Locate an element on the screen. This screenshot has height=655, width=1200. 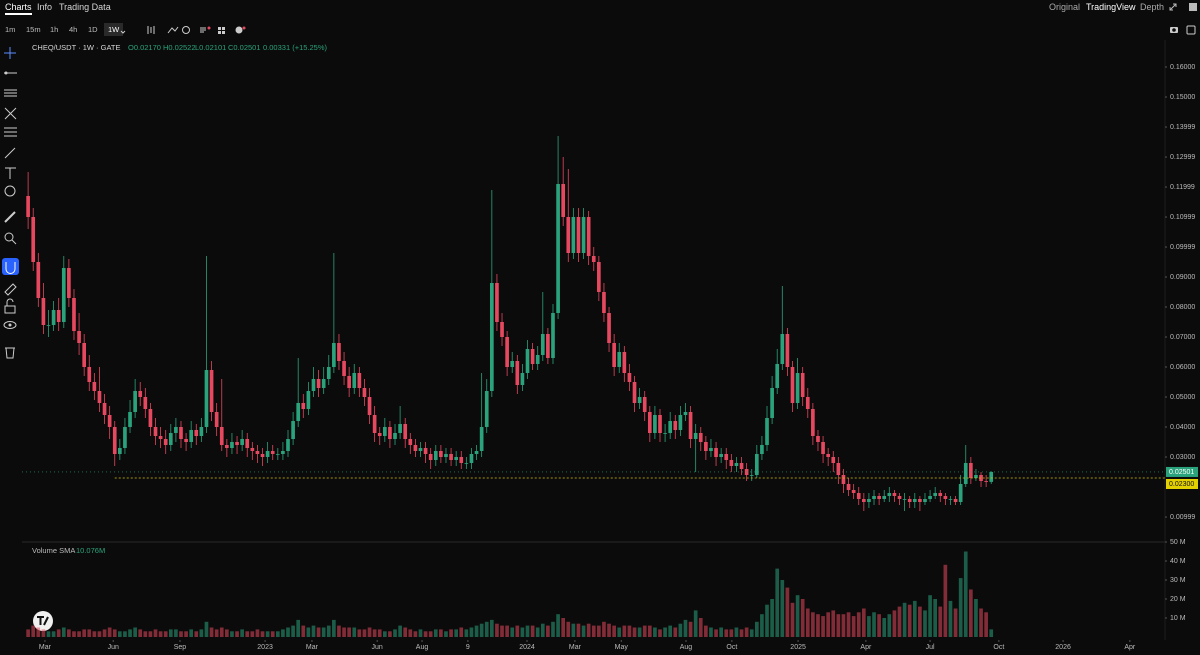
volume-label: Volume SMA is located at coordinates (53, 550).